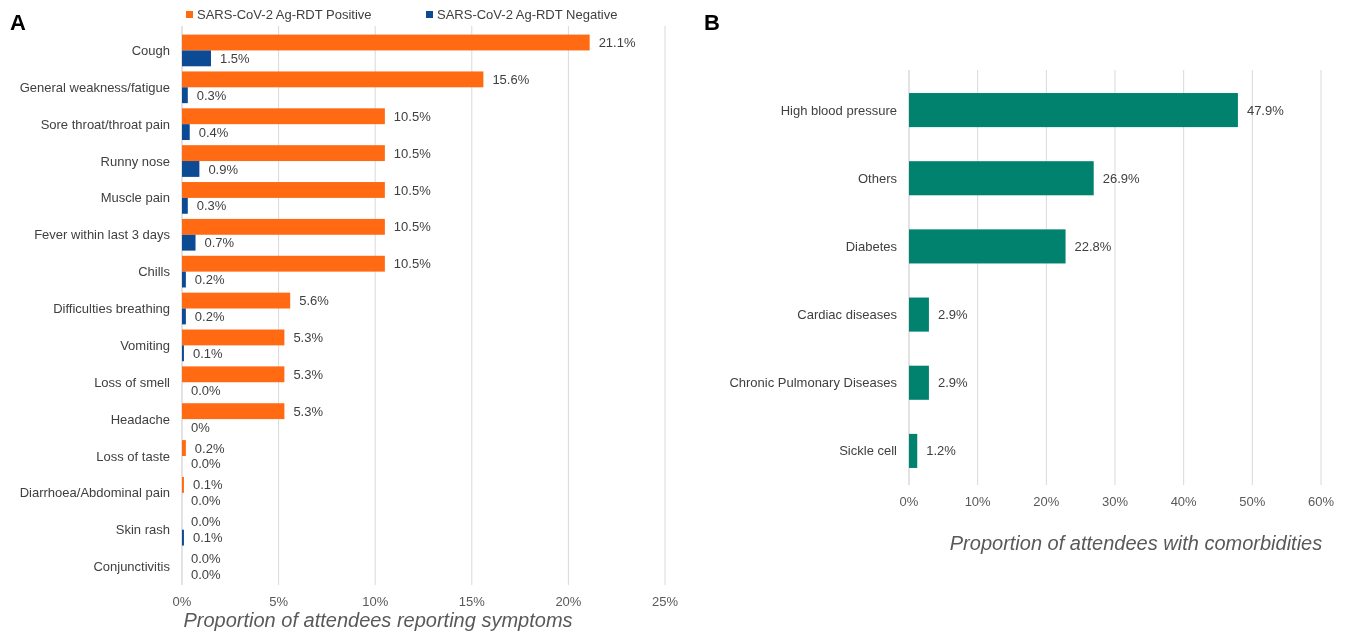 This screenshot has width=1364, height=637. What do you see at coordinates (511, 79) in the screenshot?
I see `data-label: 15.6%` at bounding box center [511, 79].